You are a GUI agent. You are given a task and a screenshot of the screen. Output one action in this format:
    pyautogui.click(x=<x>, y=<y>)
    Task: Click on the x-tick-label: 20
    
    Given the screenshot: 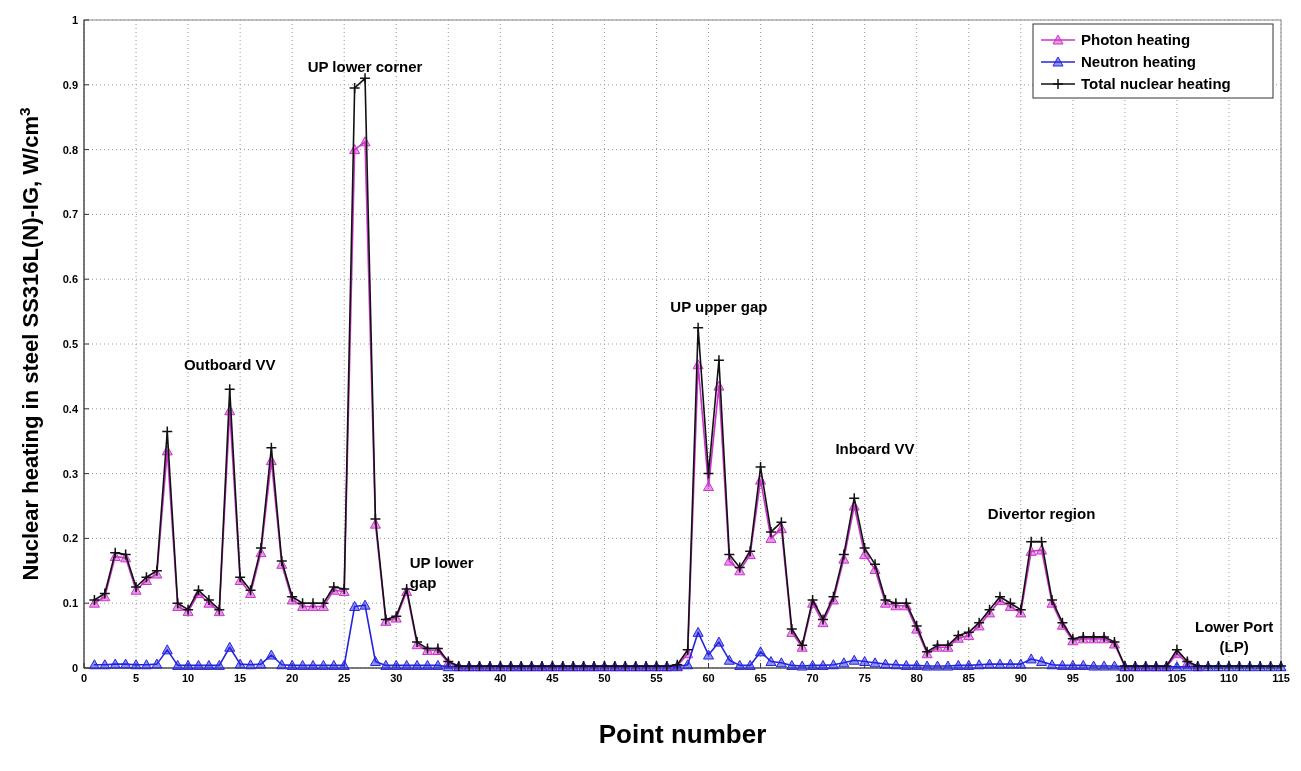 What is the action you would take?
    pyautogui.click(x=292, y=678)
    